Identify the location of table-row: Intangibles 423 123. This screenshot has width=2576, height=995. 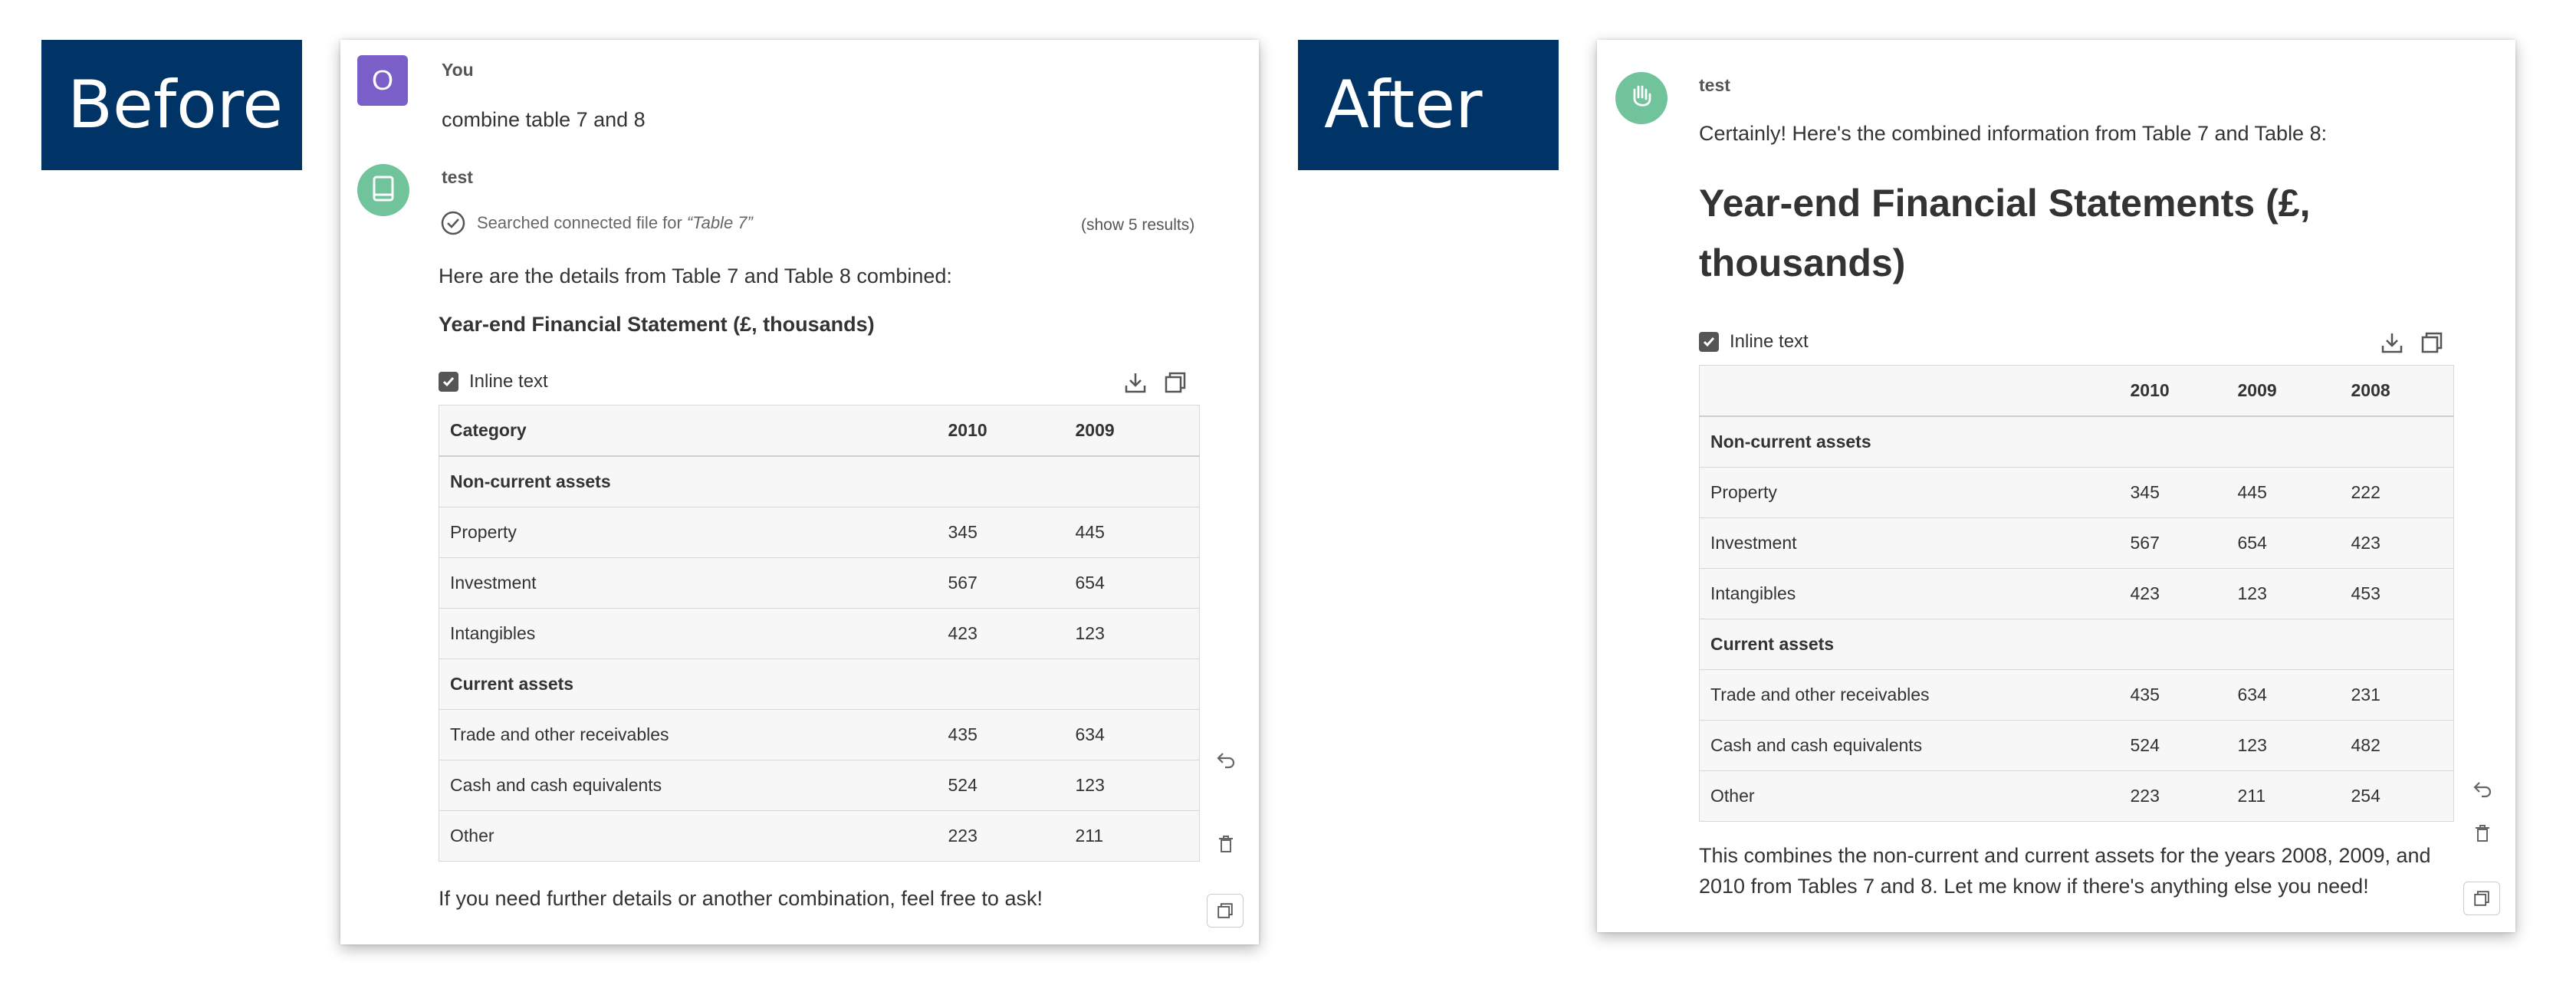
(820, 633).